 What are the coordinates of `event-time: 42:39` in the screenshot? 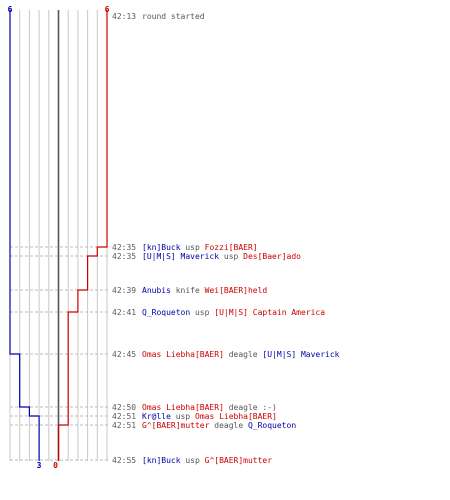 It's located at (124, 290).